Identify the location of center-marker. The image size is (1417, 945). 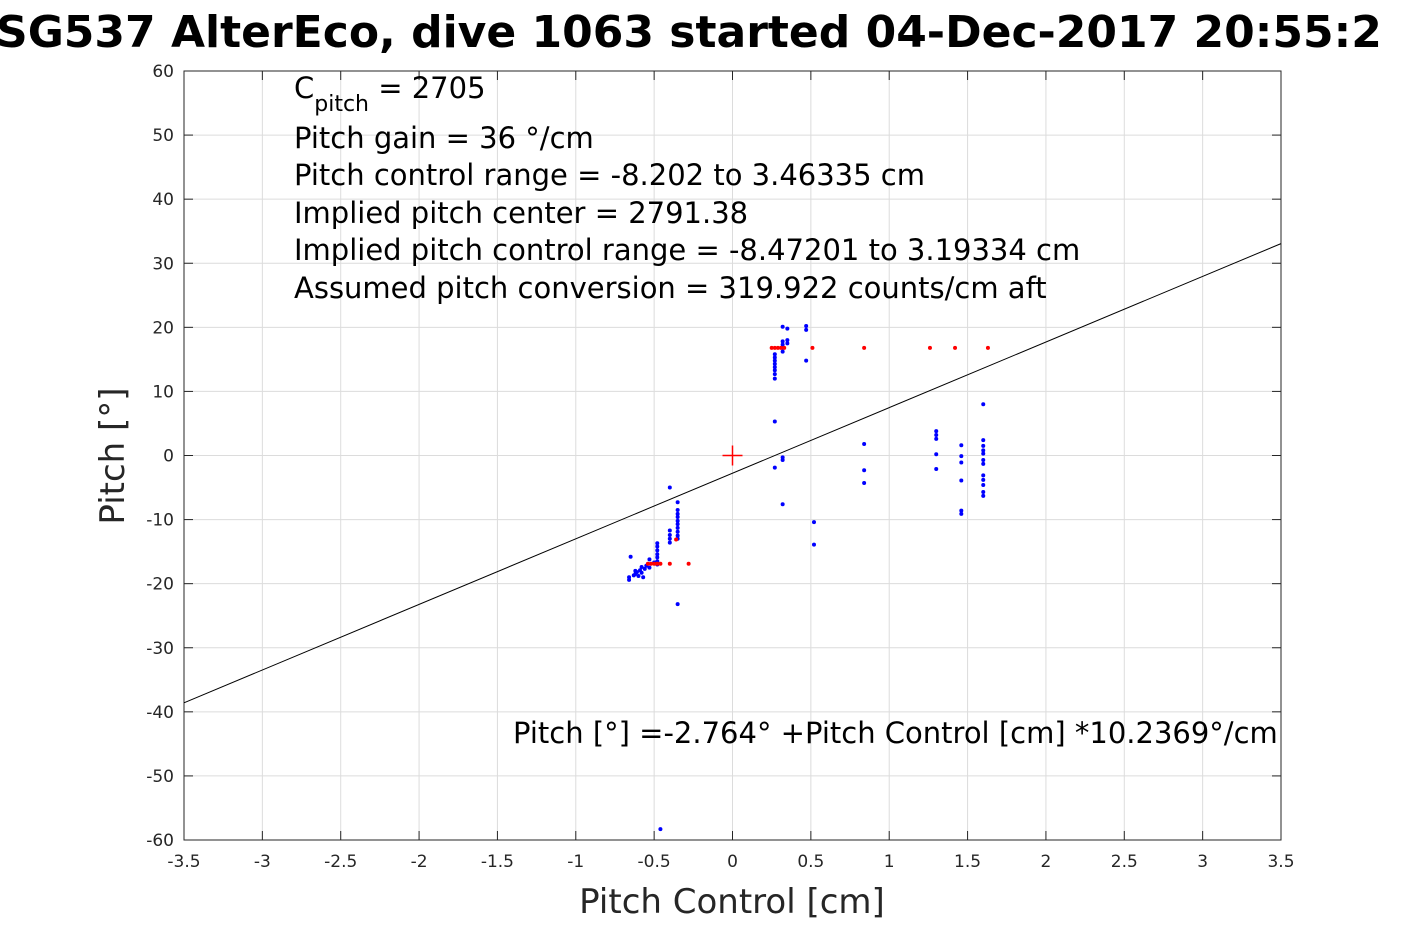
(732, 455).